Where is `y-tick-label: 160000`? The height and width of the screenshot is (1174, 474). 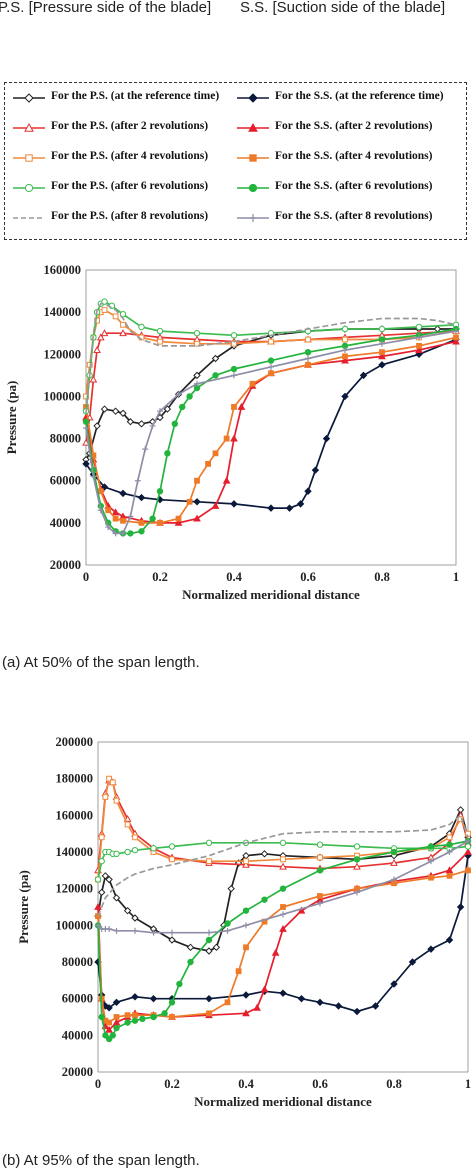
y-tick-label: 160000 is located at coordinates (75, 815).